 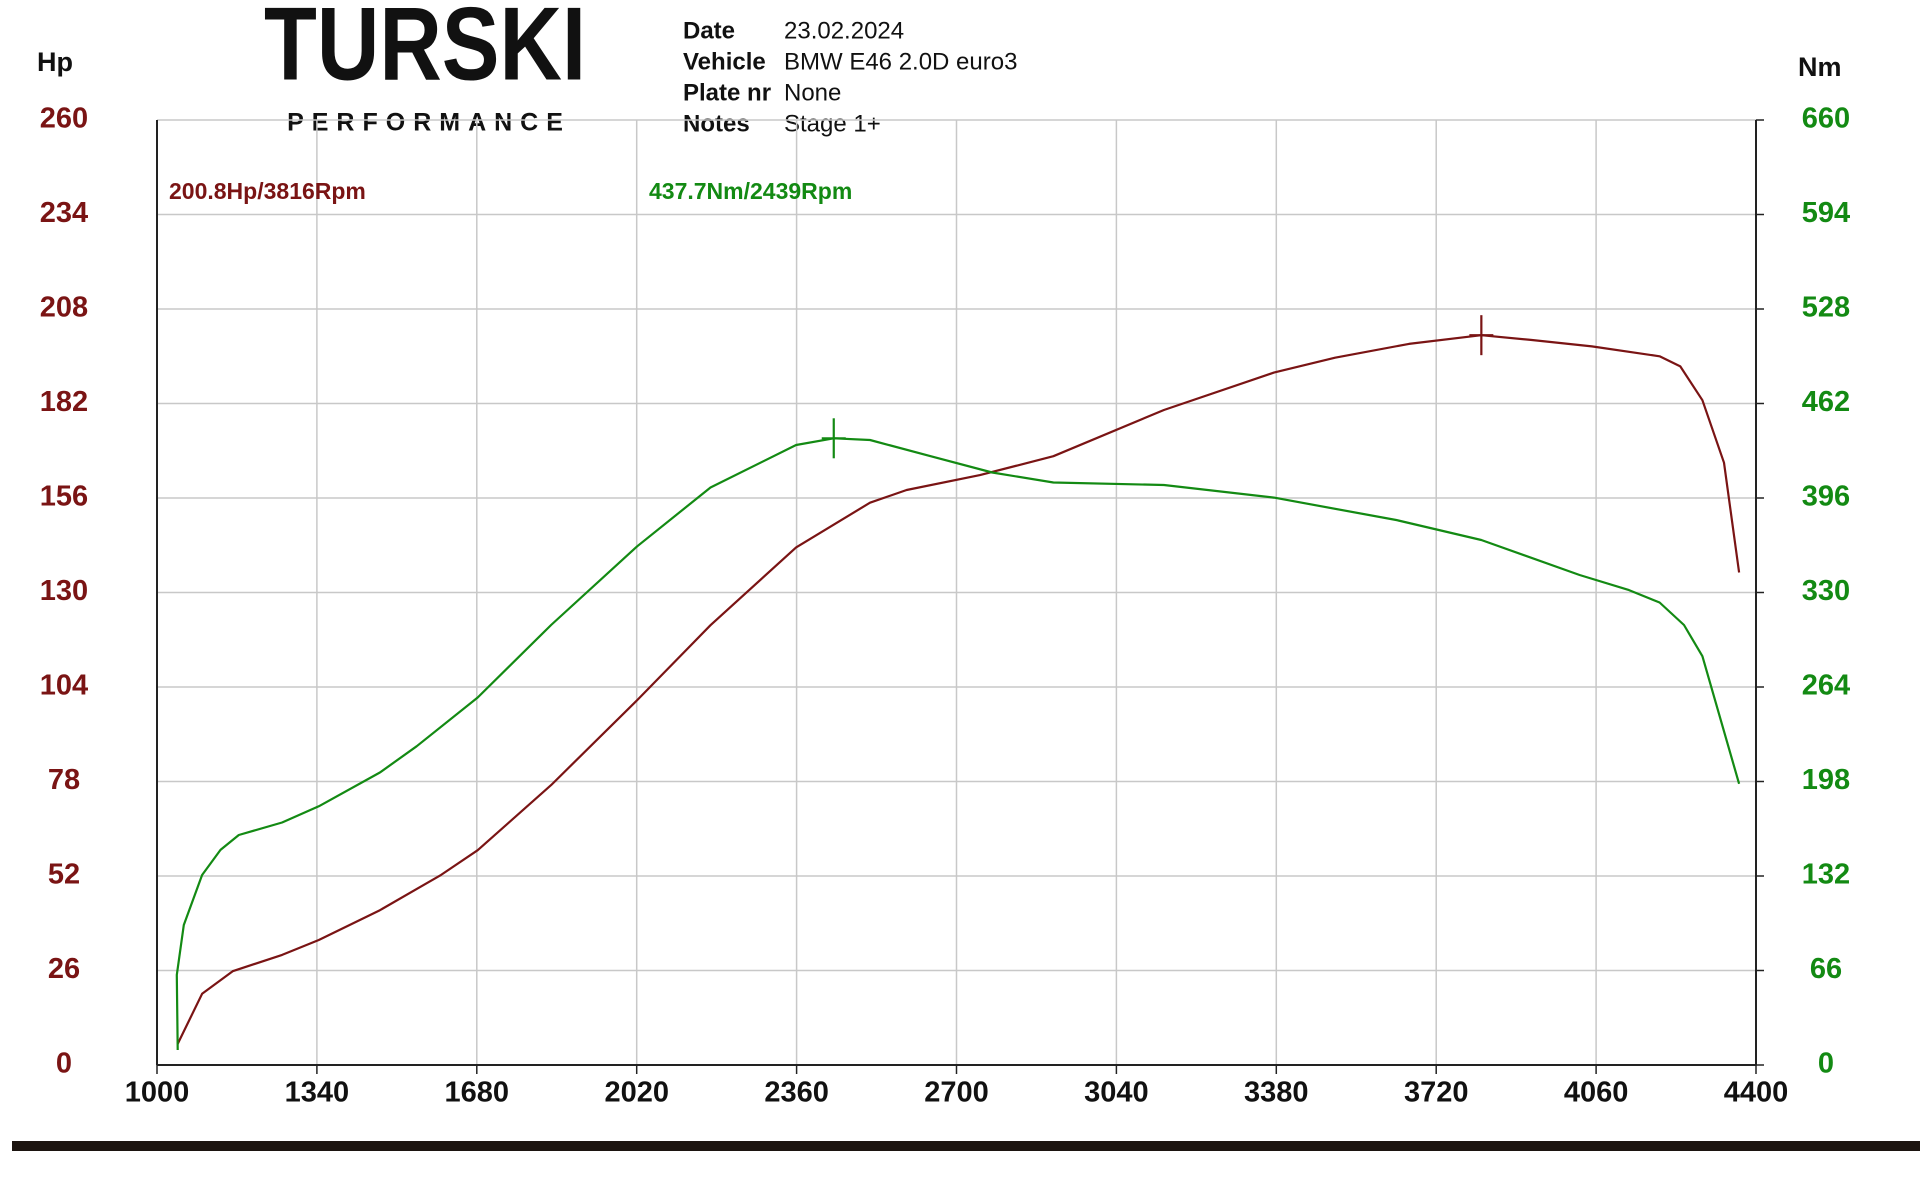 What do you see at coordinates (1756, 1093) in the screenshot?
I see `x-tick-label: 4400` at bounding box center [1756, 1093].